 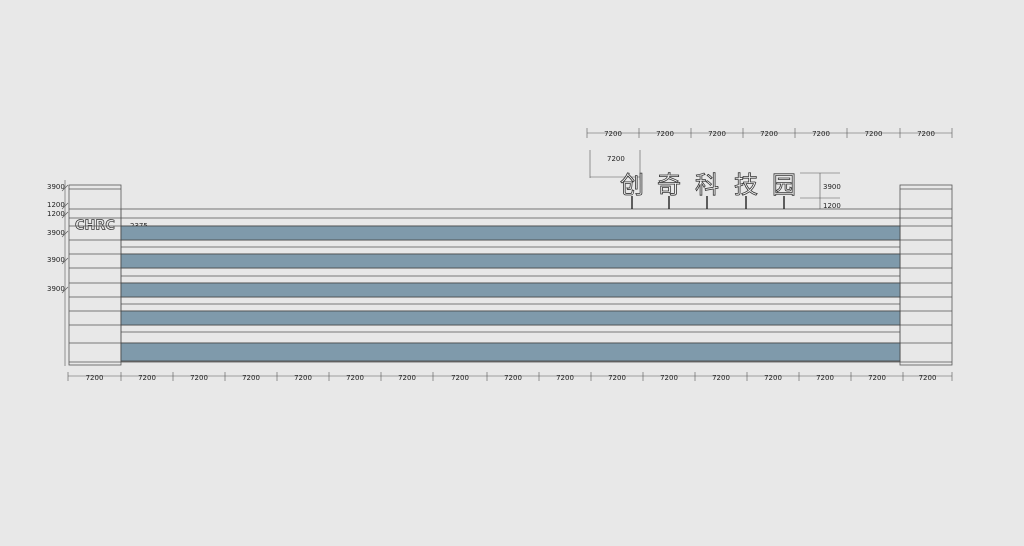 What do you see at coordinates (746, 185) in the screenshot?
I see `sign-char: 技` at bounding box center [746, 185].